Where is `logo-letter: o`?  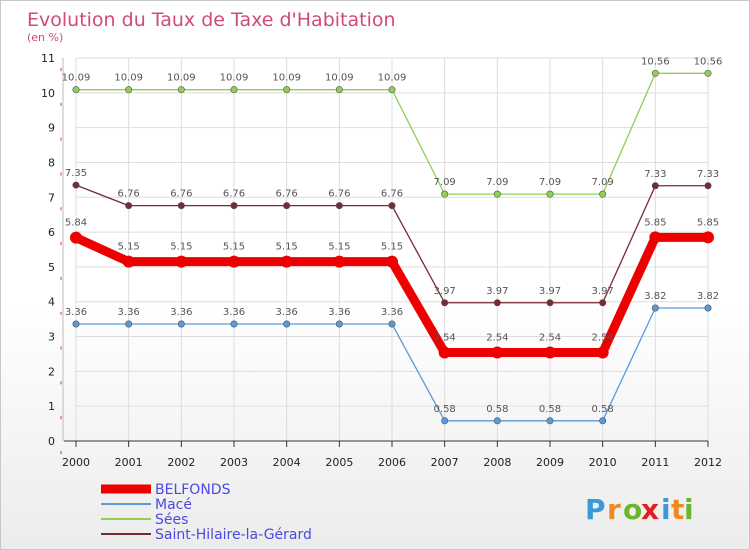
logo-letter: o is located at coordinates (632, 509).